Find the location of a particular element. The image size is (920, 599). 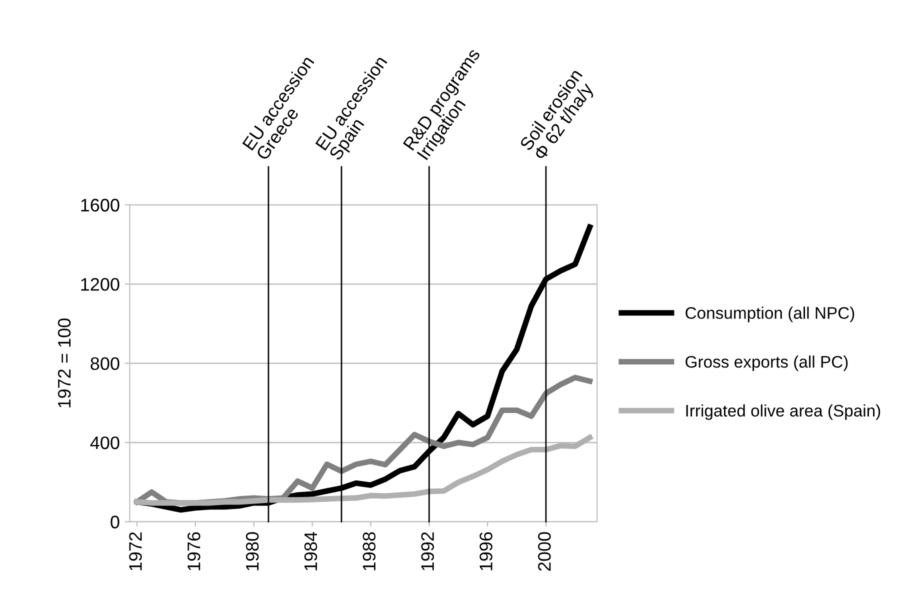

x-tick-label: 1988 is located at coordinates (369, 551).